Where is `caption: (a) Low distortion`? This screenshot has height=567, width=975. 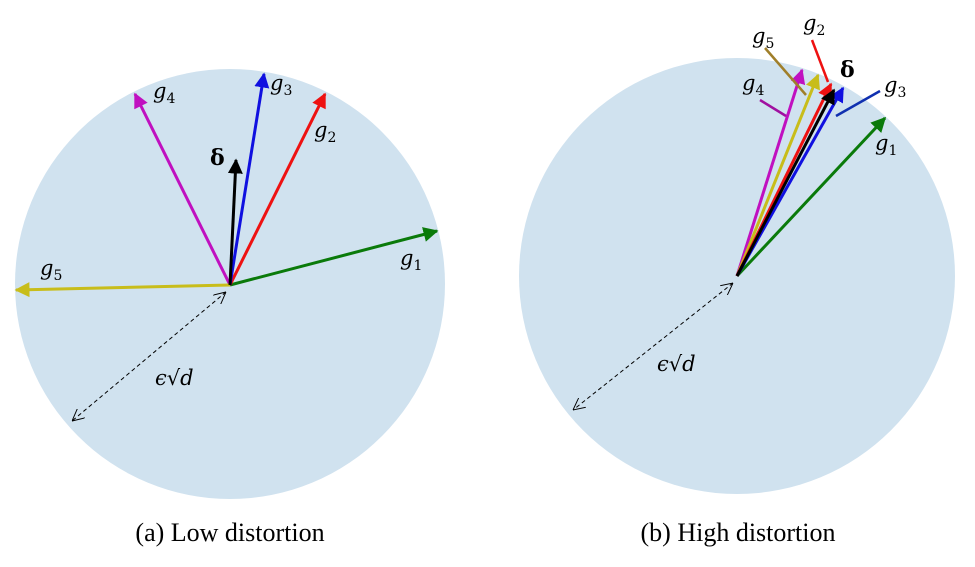
caption: (a) Low distortion is located at coordinates (229, 532).